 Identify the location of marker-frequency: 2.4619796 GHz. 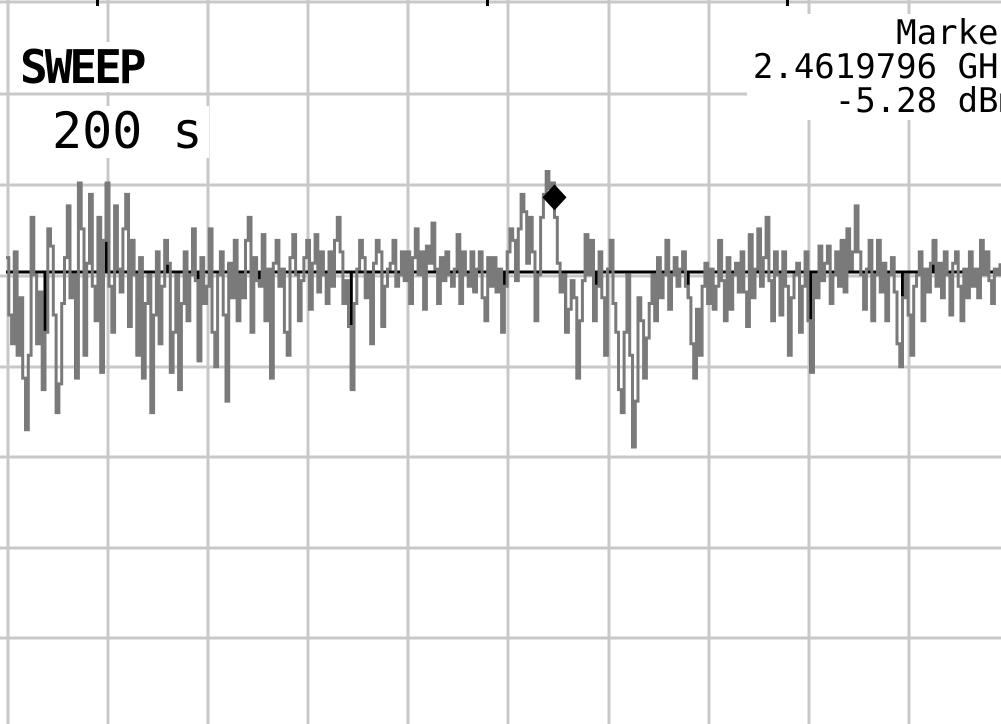
(876, 67).